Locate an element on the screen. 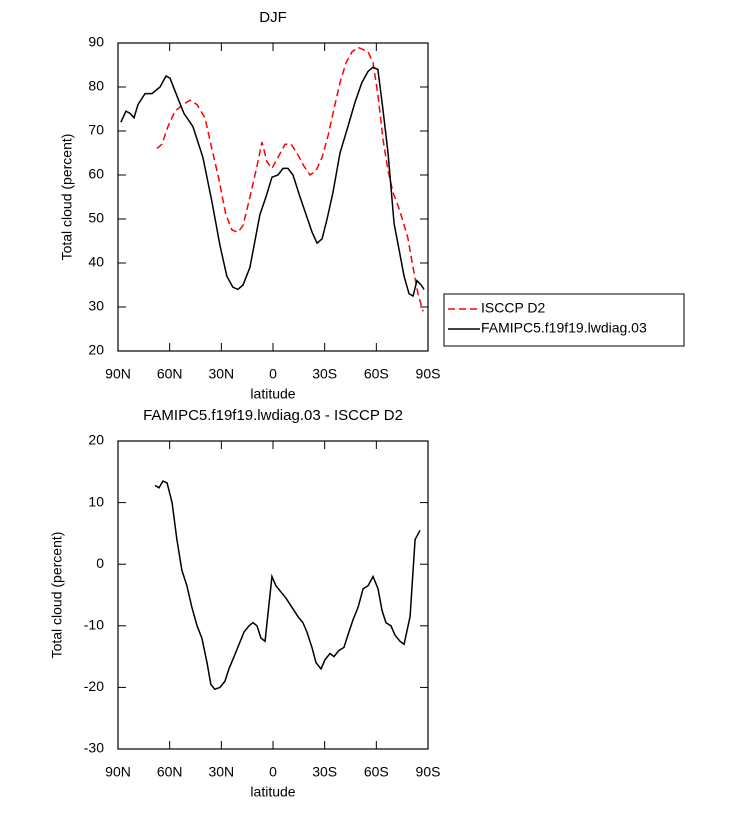 The width and height of the screenshot is (733, 813). y-tick-label: -10 is located at coordinates (94, 625).